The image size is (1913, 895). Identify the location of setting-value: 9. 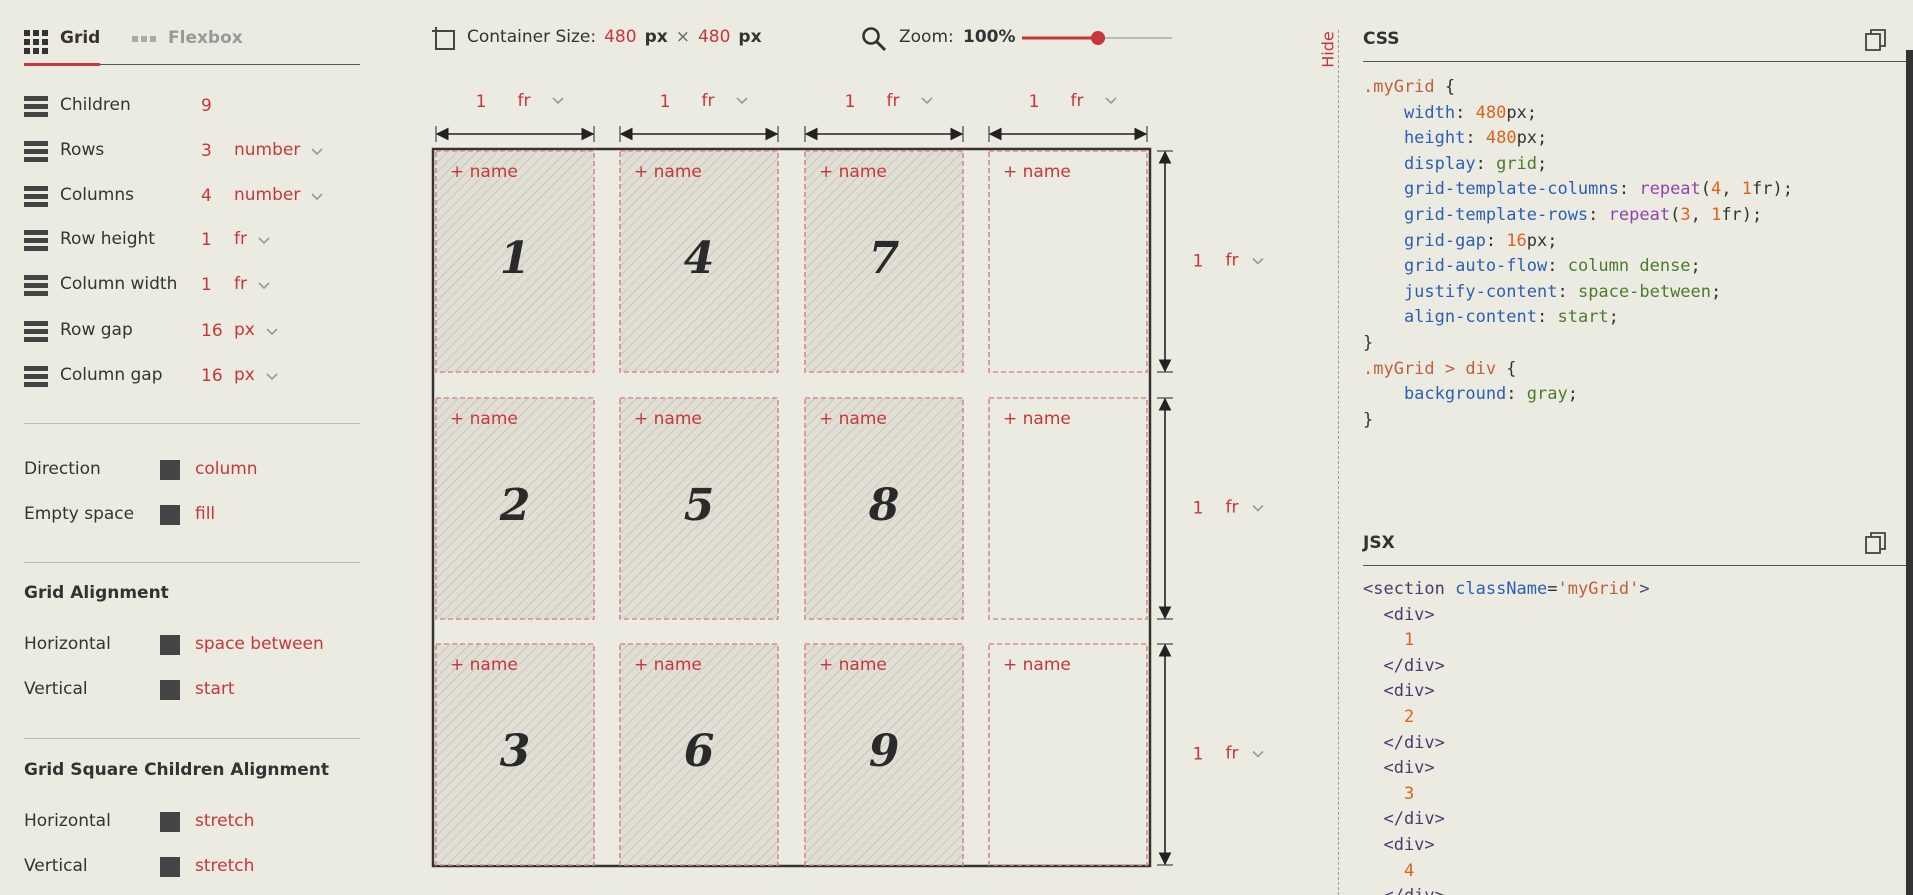
(206, 106).